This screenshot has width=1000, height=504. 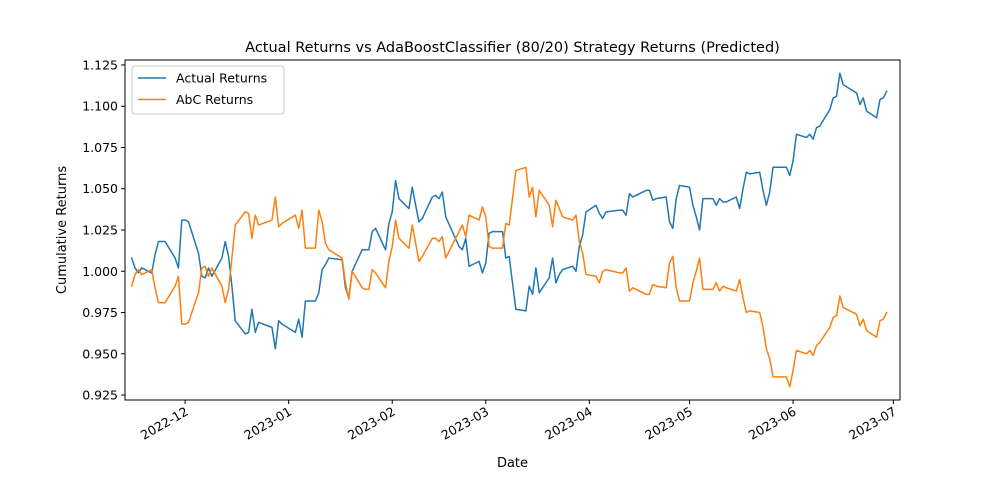 I want to click on legend-label: Actual Returns, so click(x=221, y=78).